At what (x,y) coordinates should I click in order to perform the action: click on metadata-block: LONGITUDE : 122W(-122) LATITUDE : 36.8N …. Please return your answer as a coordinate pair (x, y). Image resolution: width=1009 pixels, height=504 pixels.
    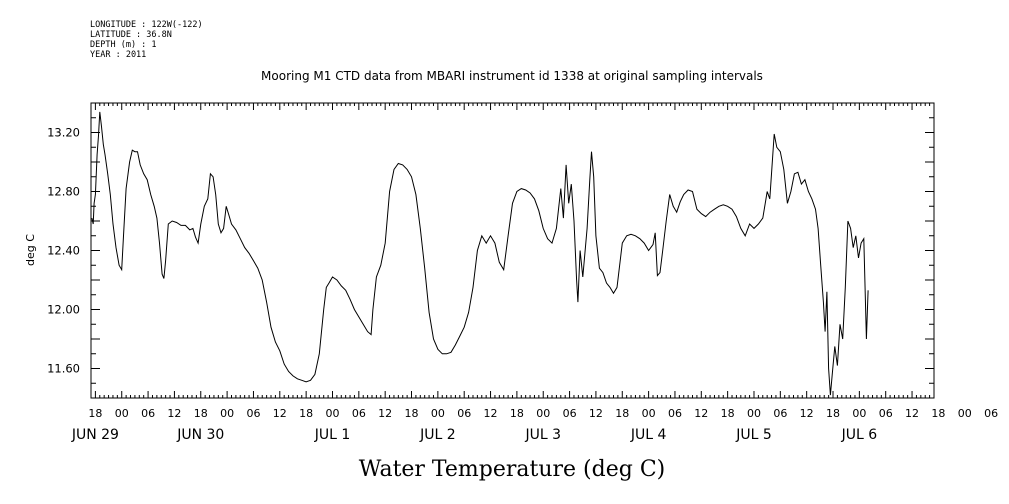
    Looking at the image, I should click on (146, 40).